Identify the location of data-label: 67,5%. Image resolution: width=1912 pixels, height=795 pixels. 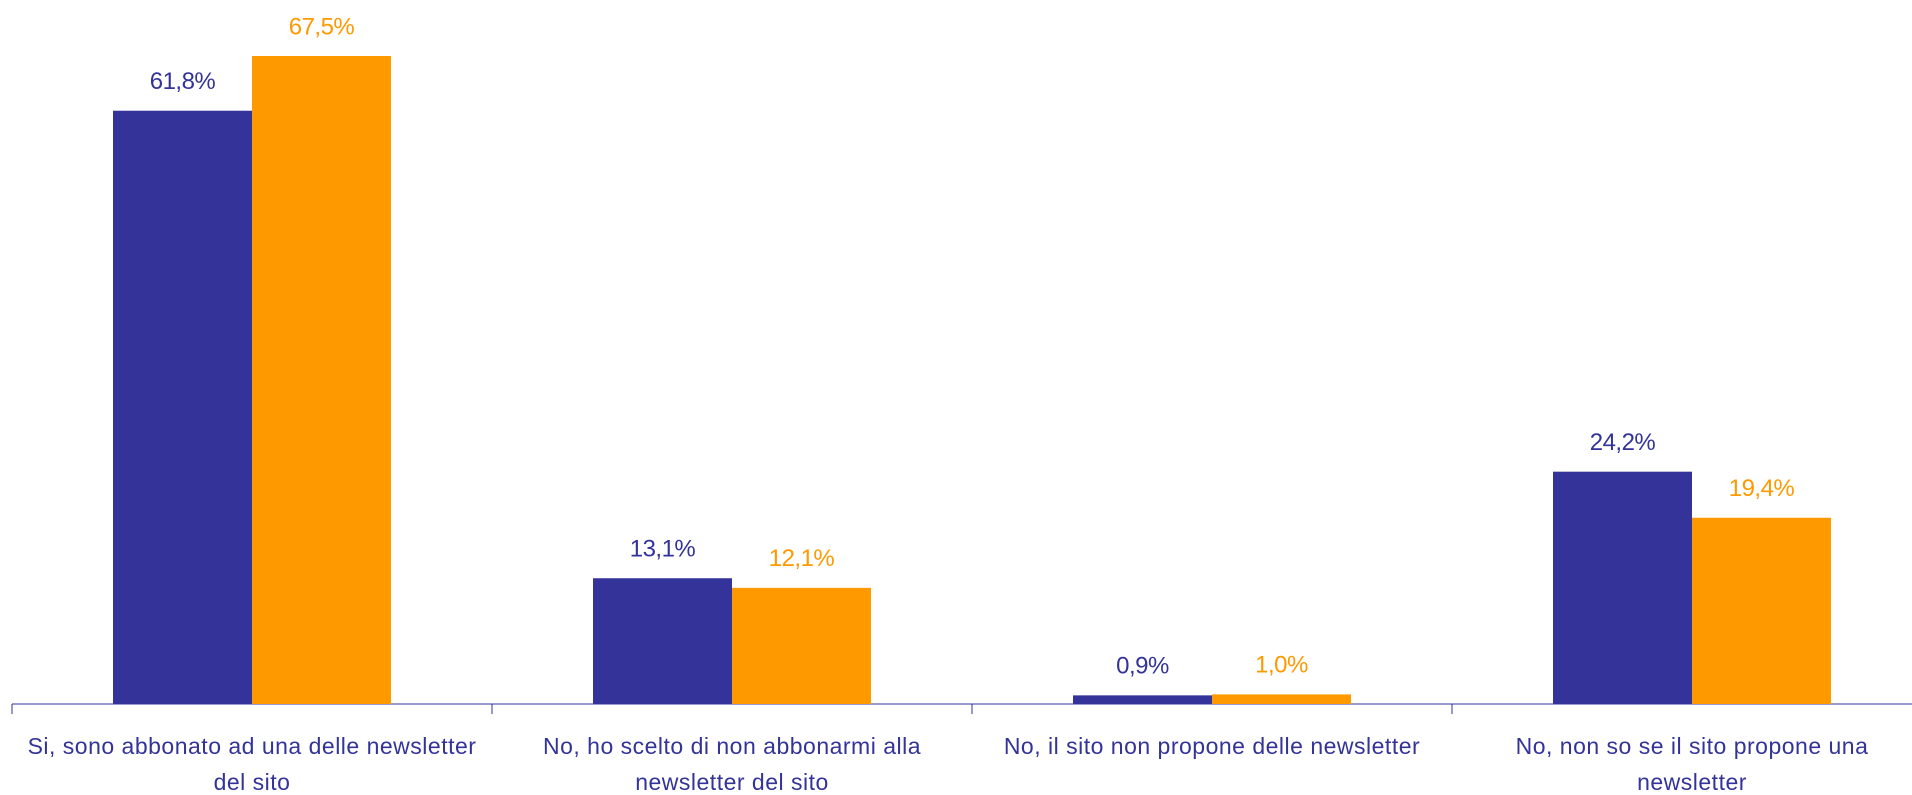
(322, 26).